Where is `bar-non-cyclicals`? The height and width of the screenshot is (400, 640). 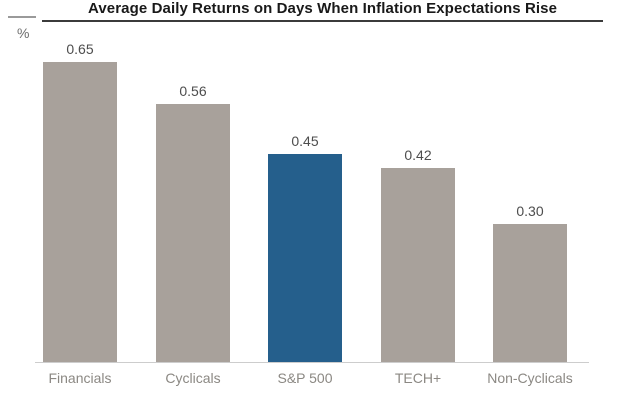 bar-non-cyclicals is located at coordinates (530, 293).